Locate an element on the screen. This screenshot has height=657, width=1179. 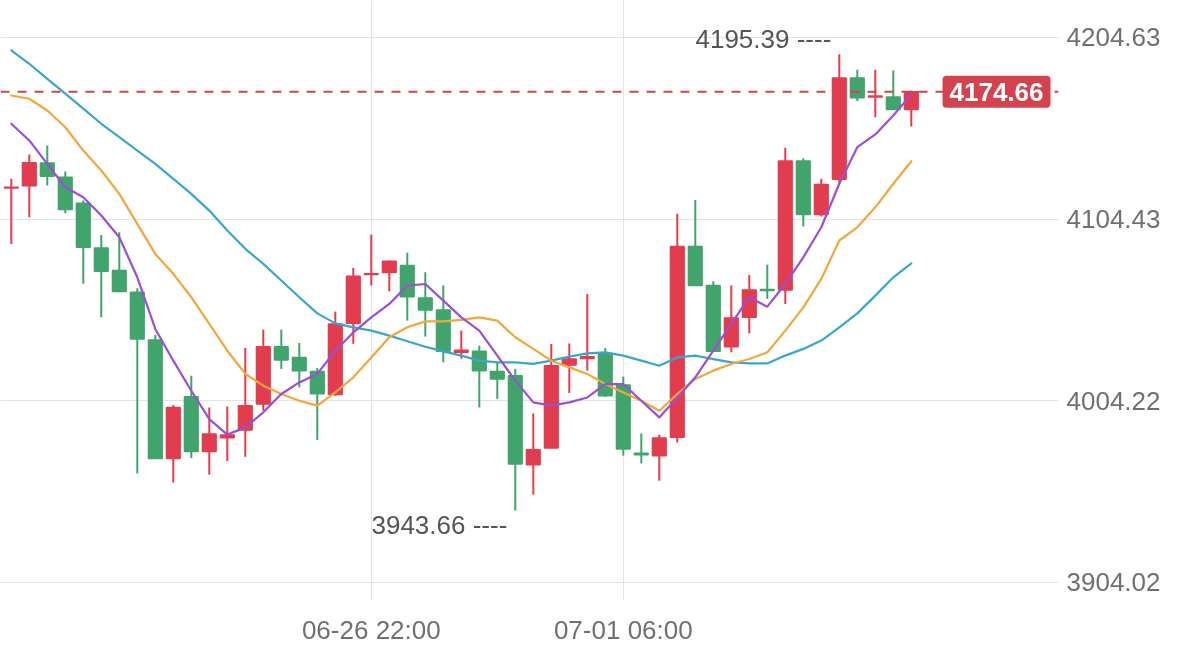
annotation: 4195.39 ---- is located at coordinates (763, 39).